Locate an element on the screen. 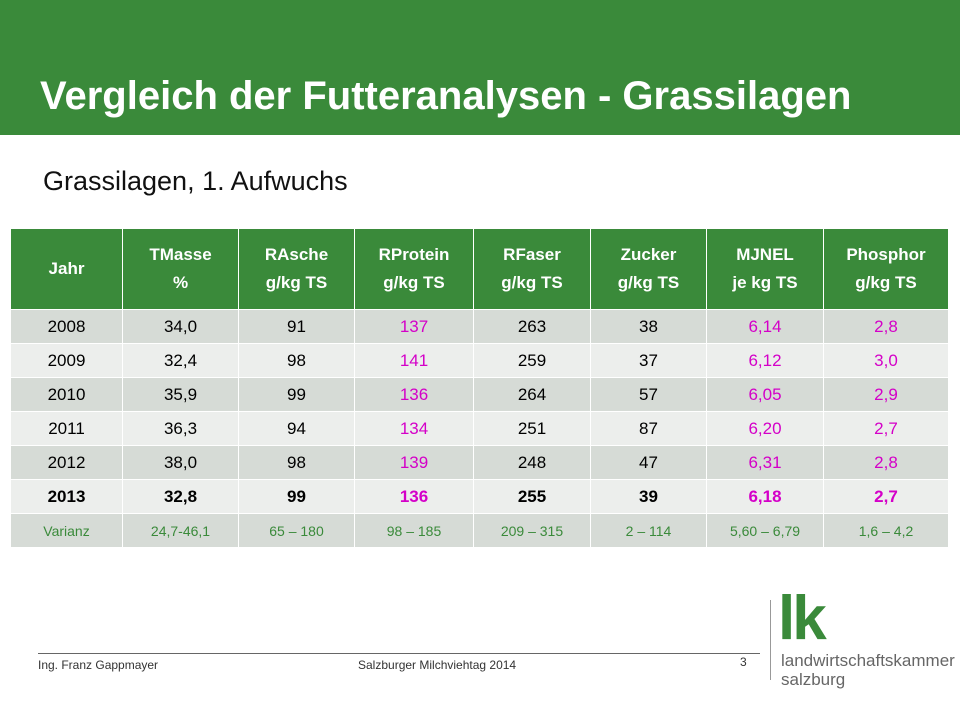 The width and height of the screenshot is (960, 720). slide-subtitle: Grassilagen, 1. Aufwuchs is located at coordinates (195, 181).